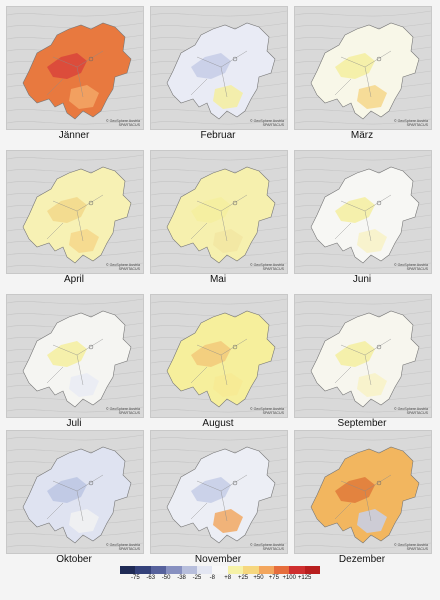  Describe the element at coordinates (166, 578) in the screenshot. I see `legend-label: -50` at that location.